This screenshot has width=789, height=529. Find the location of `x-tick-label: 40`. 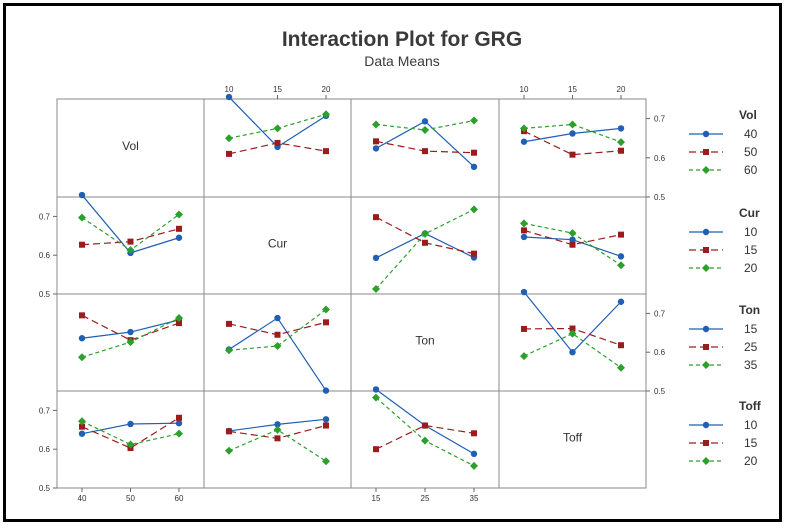

x-tick-label: 40 is located at coordinates (82, 498).